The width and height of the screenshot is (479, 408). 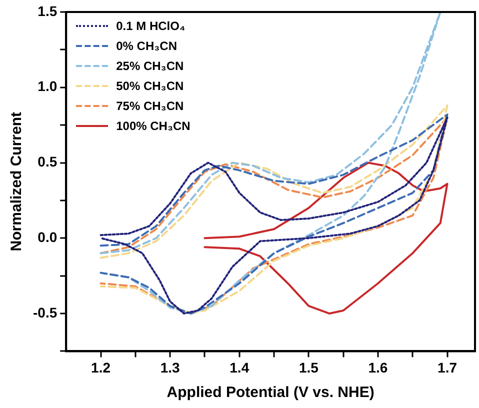 What do you see at coordinates (151, 26) in the screenshot?
I see `legend-label: 0.1 M HClO₄` at bounding box center [151, 26].